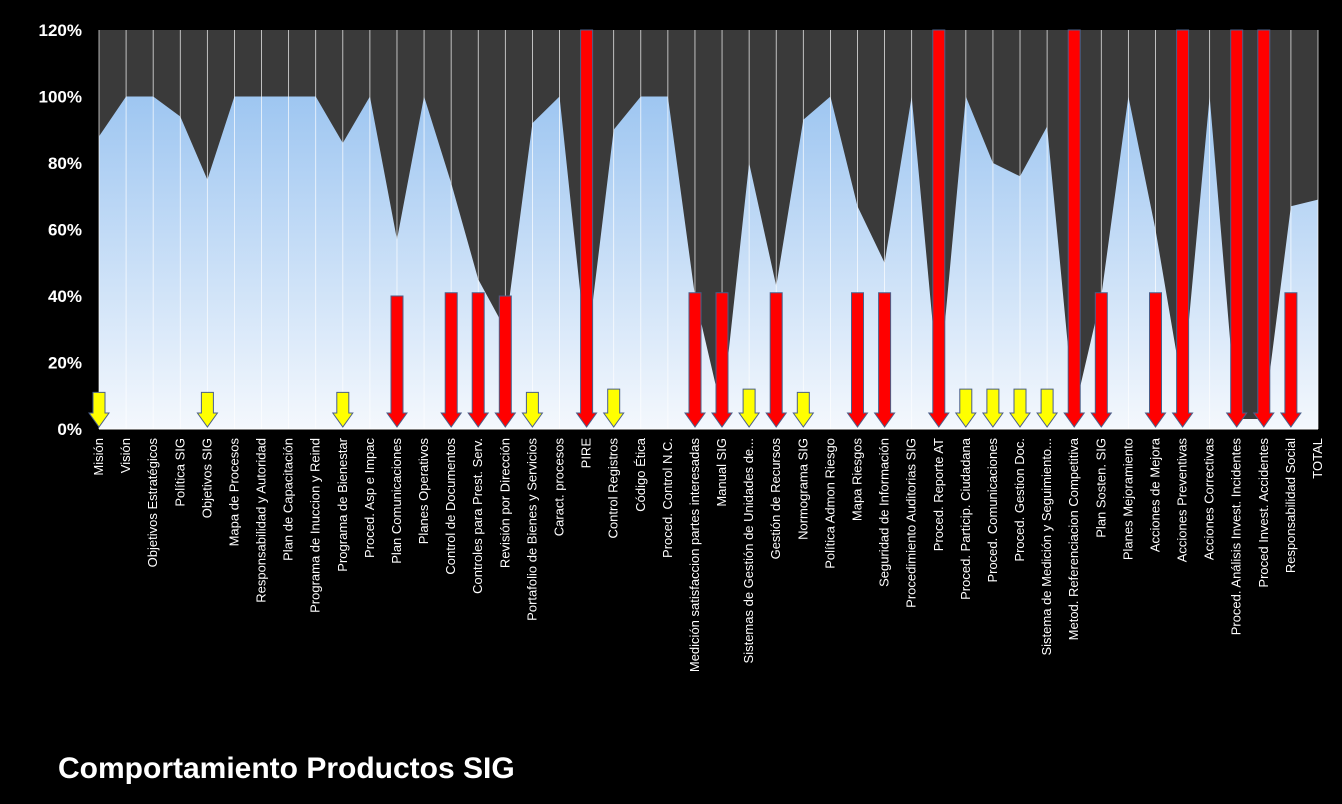 The height and width of the screenshot is (804, 1342). What do you see at coordinates (1073, 538) in the screenshot?
I see `x-tick-label: Metod. Referenciacion Competitiva` at bounding box center [1073, 538].